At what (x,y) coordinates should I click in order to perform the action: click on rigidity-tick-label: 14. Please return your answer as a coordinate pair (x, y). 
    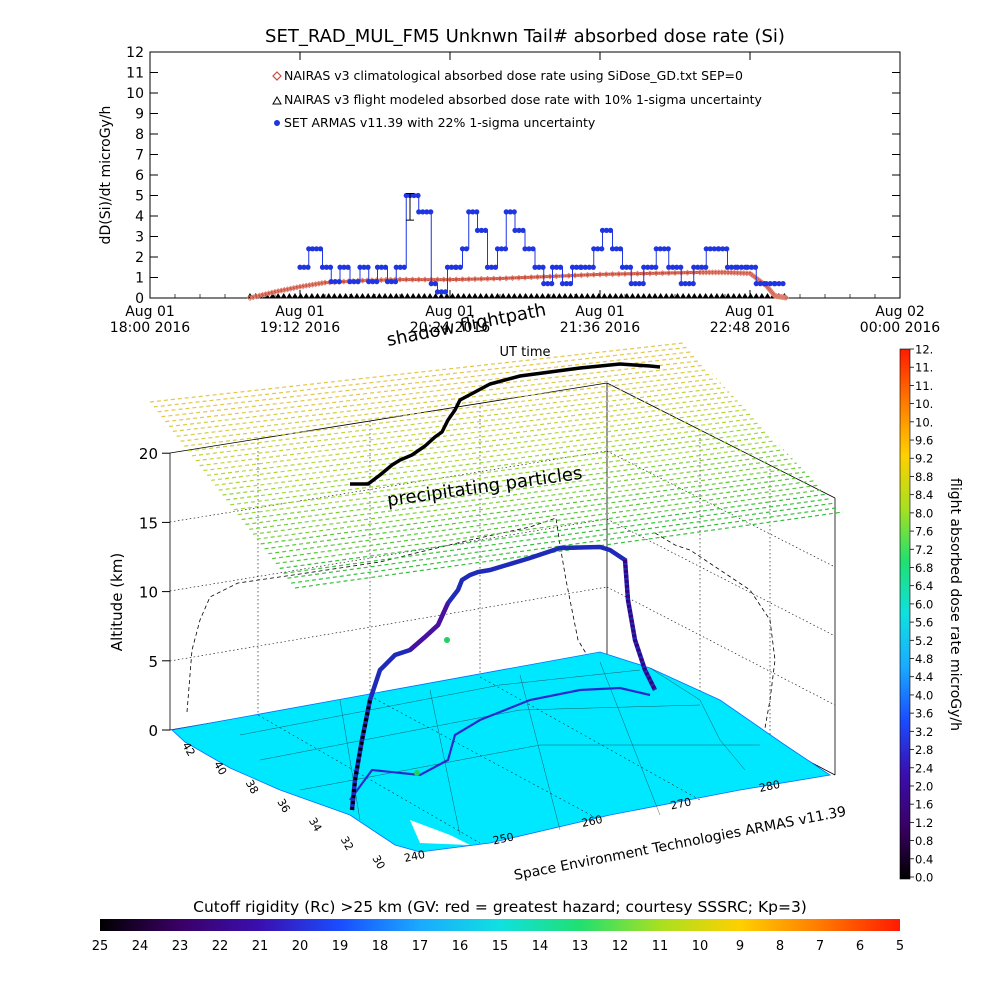
    Looking at the image, I should click on (540, 946).